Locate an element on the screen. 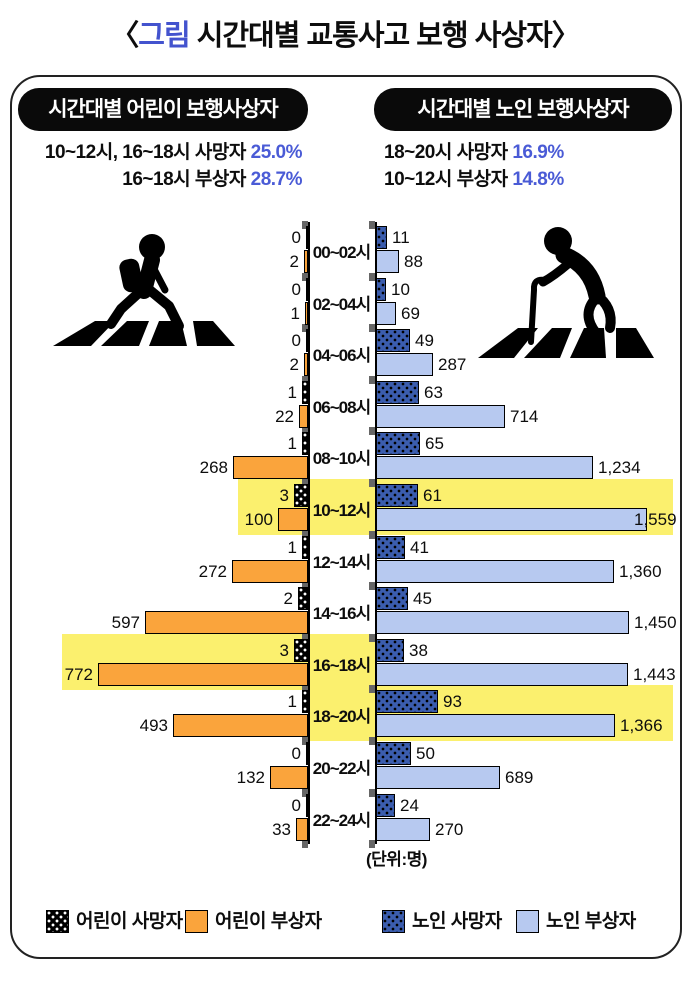 Image resolution: width=690 pixels, height=982 pixels. legend-label: 노인 부상자 is located at coordinates (591, 921).